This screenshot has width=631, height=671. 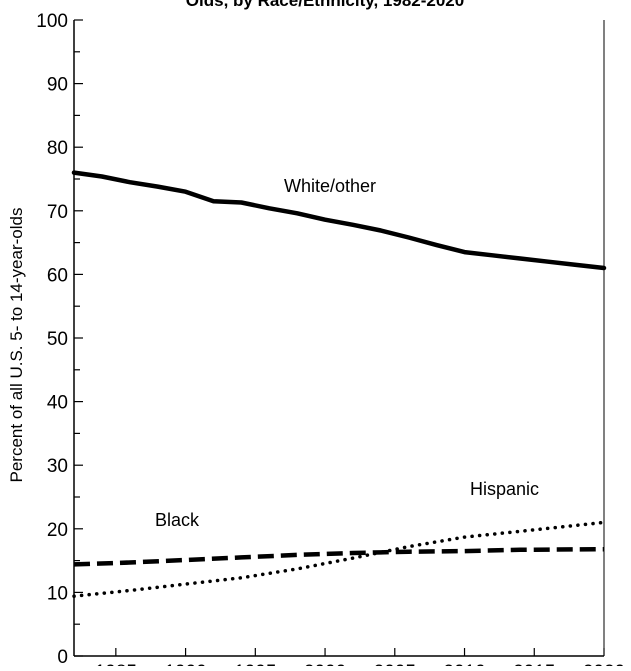 What do you see at coordinates (395, 664) in the screenshot?
I see `x-tick-label: 2005` at bounding box center [395, 664].